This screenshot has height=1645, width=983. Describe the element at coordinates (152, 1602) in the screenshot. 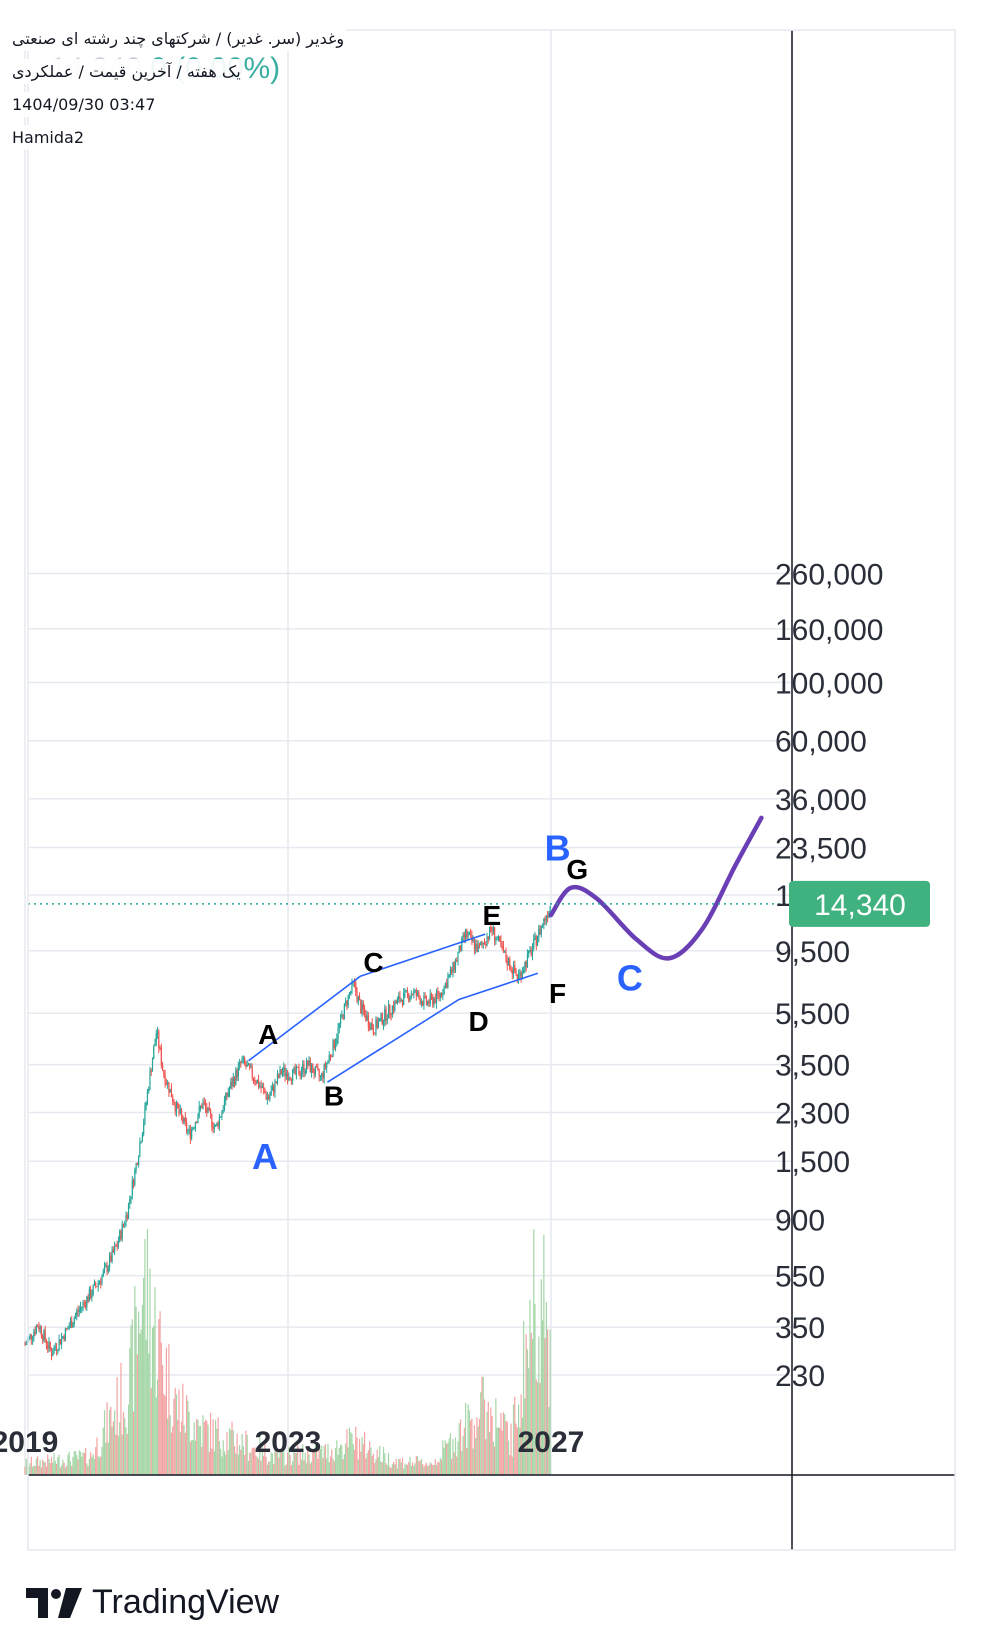

I see `tradingview-logo: TradingView` at that location.